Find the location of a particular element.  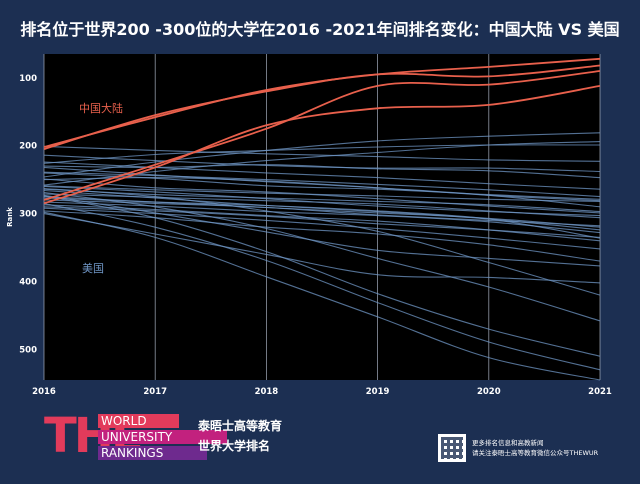

y-tick-300: 300 is located at coordinates (28, 215).